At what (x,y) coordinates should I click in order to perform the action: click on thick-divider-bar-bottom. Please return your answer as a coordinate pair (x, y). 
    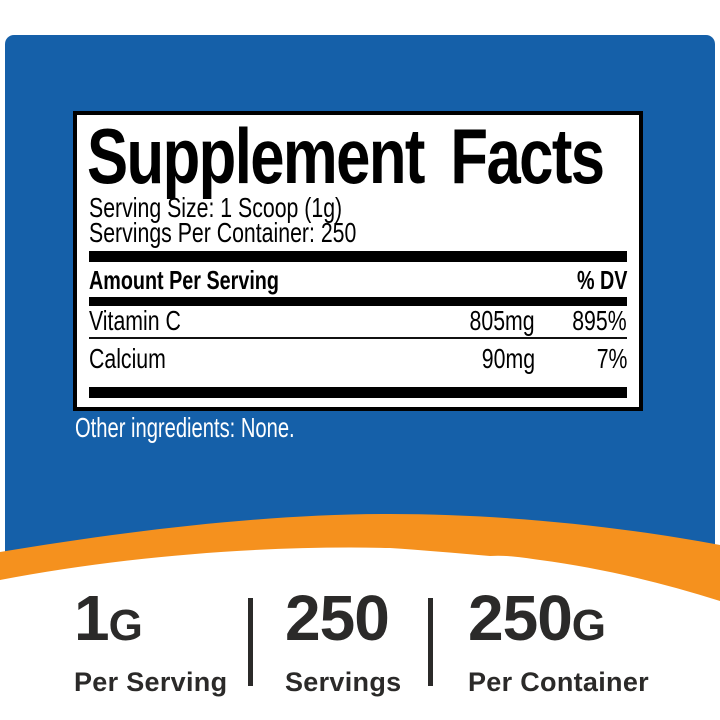
    Looking at the image, I should click on (358, 392).